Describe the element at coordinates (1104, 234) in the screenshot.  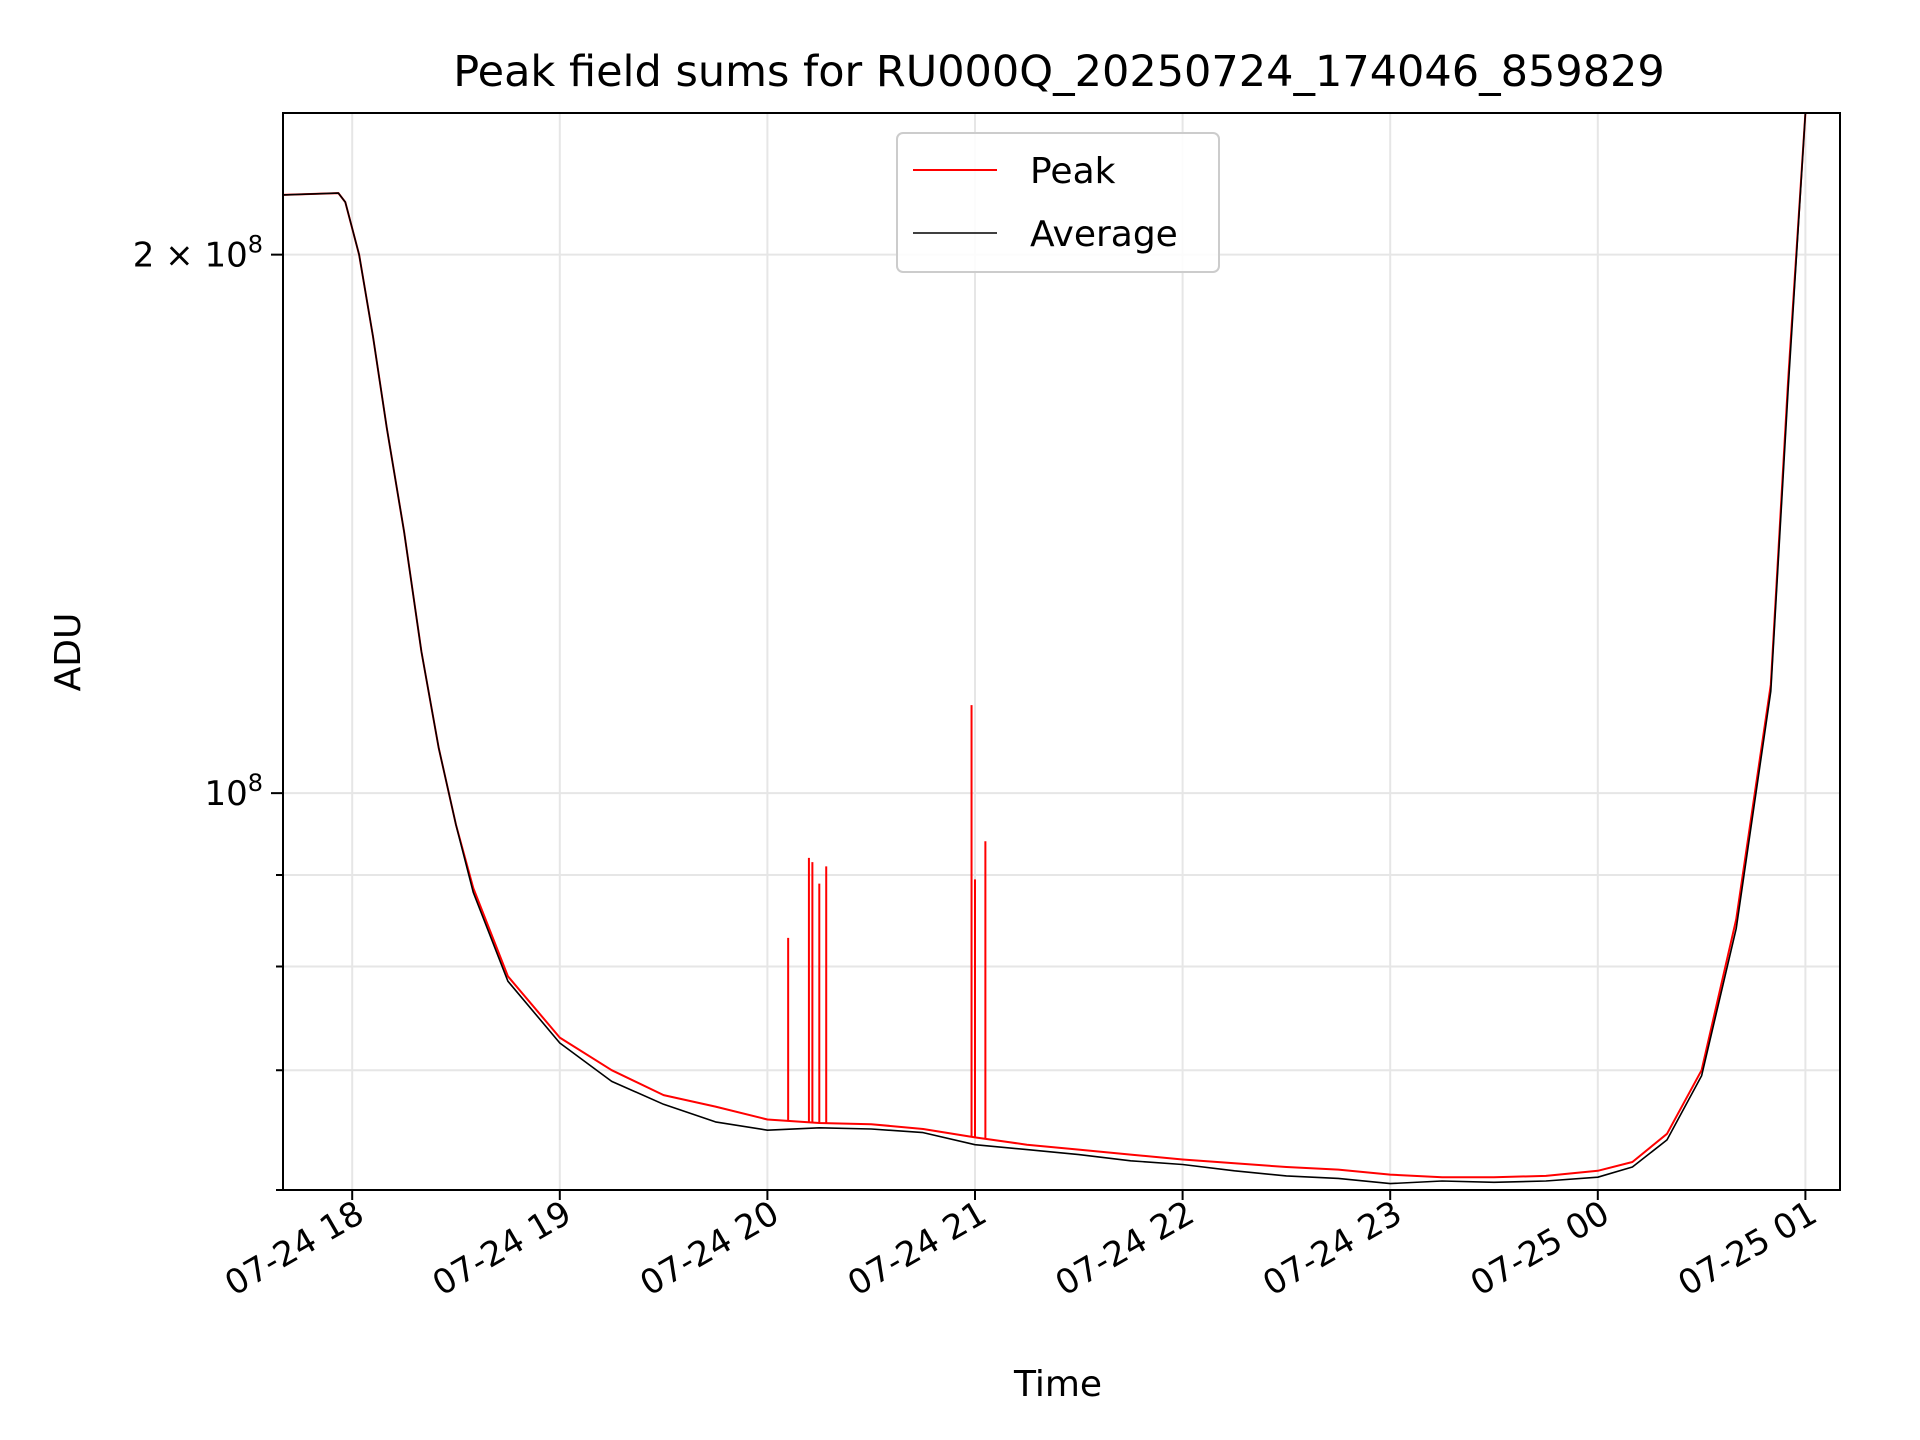
I see `legend-label-average: Average` at that location.